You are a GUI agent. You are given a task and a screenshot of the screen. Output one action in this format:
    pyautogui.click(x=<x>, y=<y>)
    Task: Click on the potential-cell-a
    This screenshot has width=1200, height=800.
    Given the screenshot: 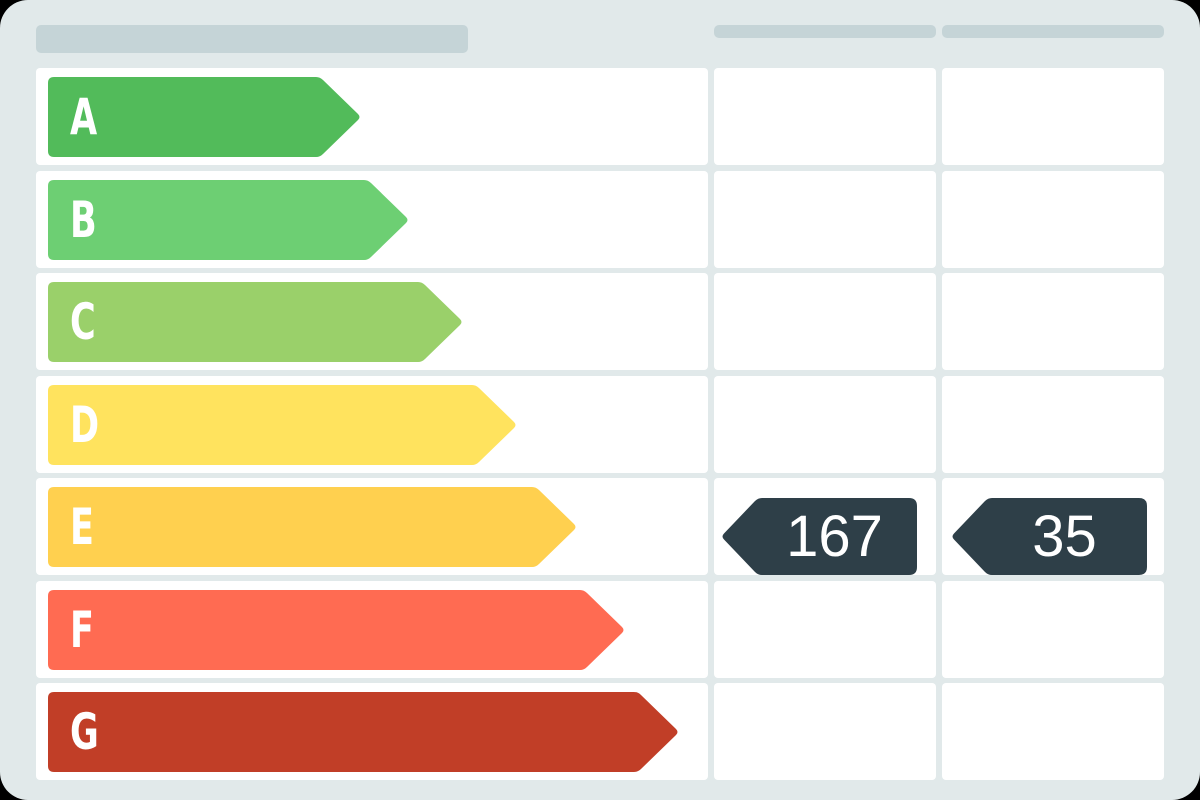 What is the action you would take?
    pyautogui.click(x=1053, y=116)
    